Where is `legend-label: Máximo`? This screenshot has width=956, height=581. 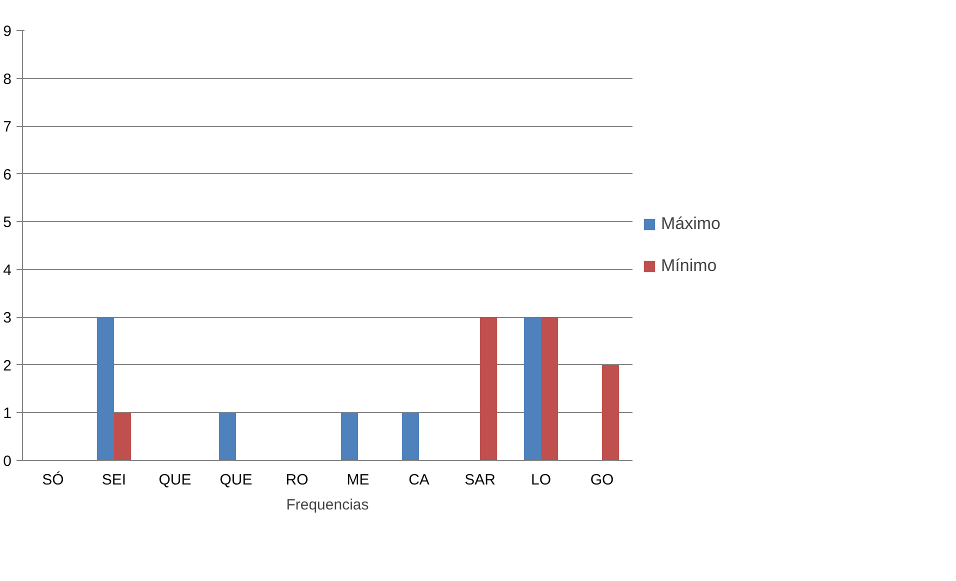
legend-label: Máximo is located at coordinates (691, 224).